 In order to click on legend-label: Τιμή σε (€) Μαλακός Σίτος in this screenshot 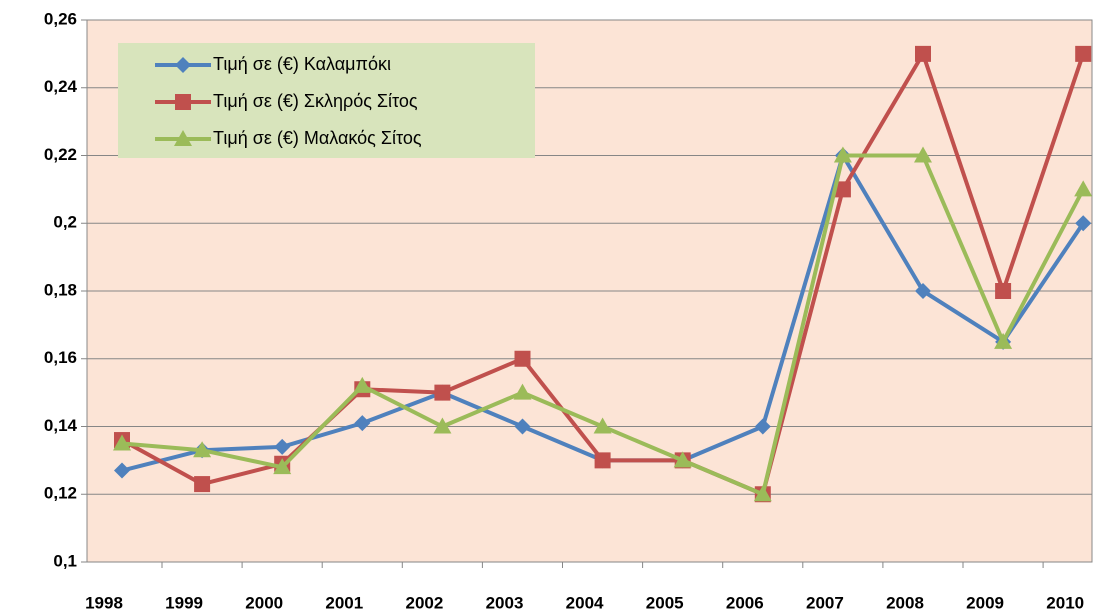, I will do `click(317, 138)`.